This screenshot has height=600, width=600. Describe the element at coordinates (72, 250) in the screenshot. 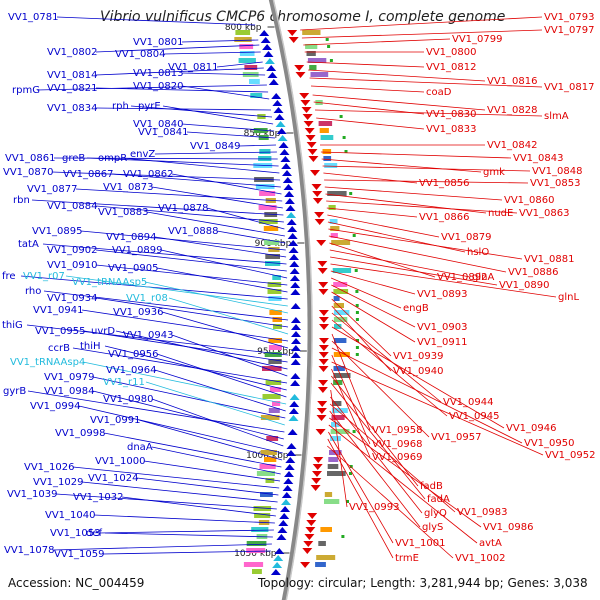

I see `left-gene-label: VV1_0902` at that location.